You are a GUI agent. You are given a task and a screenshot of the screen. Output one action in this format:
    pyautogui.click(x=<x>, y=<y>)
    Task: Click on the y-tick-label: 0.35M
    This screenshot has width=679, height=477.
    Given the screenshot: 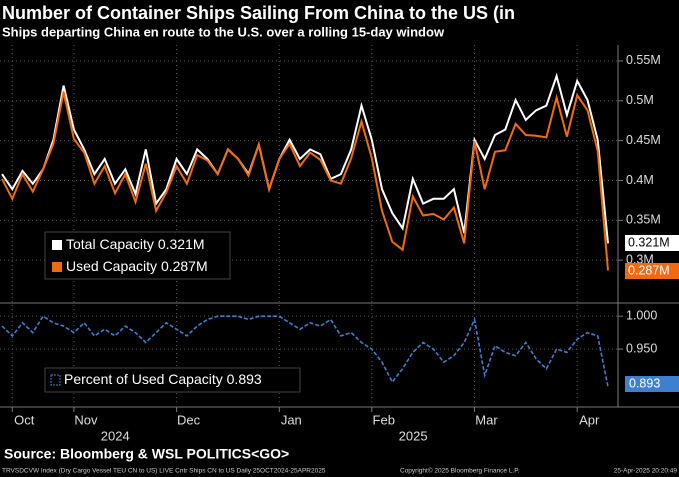 What is the action you would take?
    pyautogui.click(x=643, y=220)
    